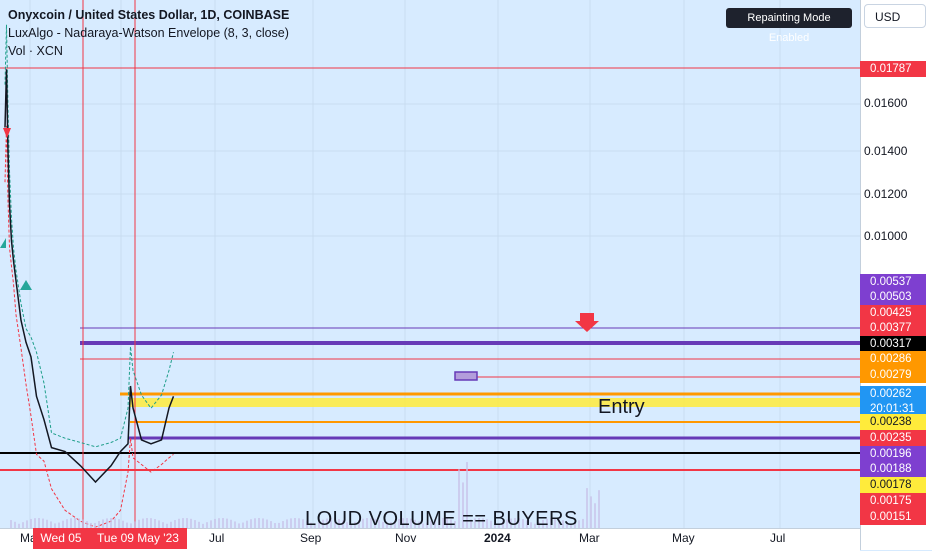 The image size is (932, 551). What do you see at coordinates (893, 422) in the screenshot?
I see `price-label: 0.00238` at bounding box center [893, 422].